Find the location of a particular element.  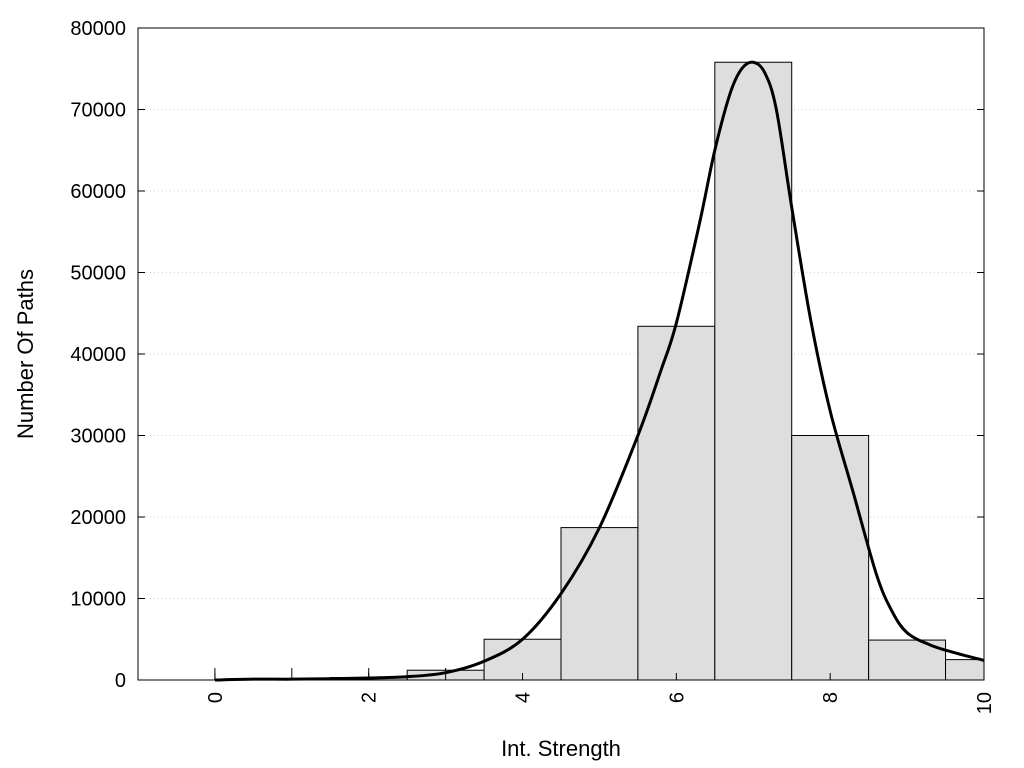

y-tick-label: 10000 is located at coordinates (98, 600).